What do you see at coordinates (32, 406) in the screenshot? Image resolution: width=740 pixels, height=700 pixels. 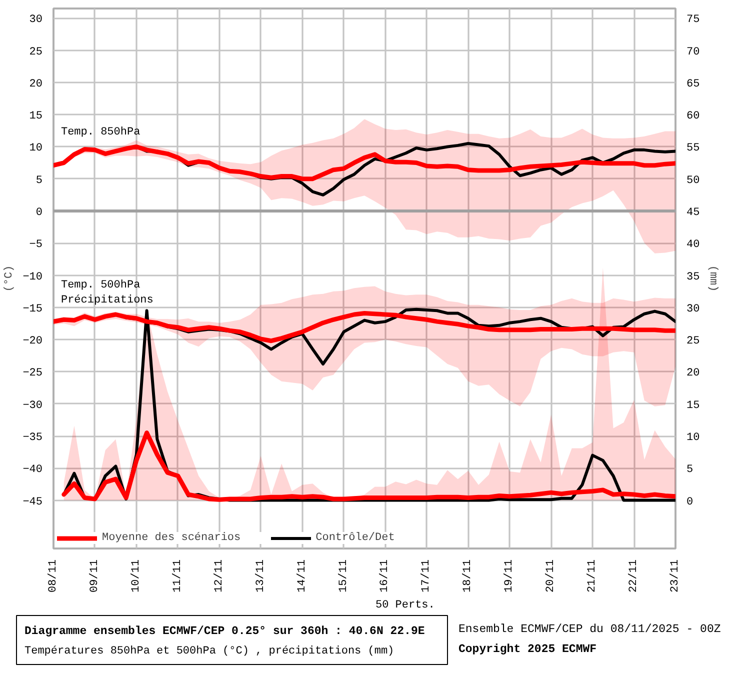 I see `y-tick-label: −30` at bounding box center [32, 406].